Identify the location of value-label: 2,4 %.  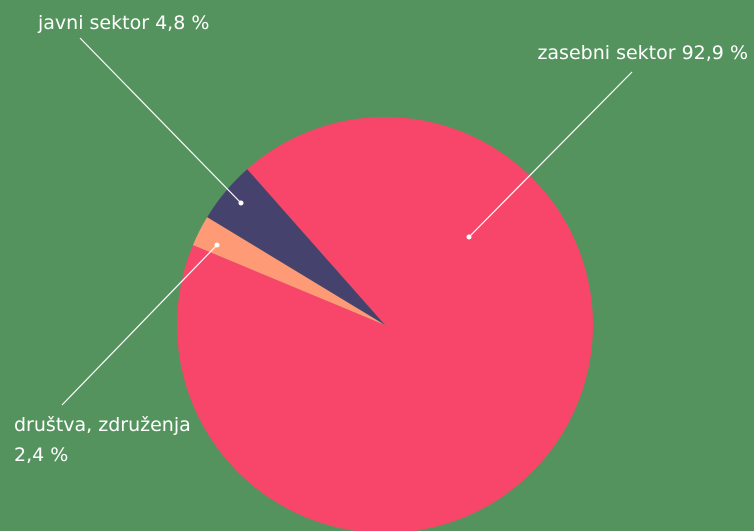
(41, 455).